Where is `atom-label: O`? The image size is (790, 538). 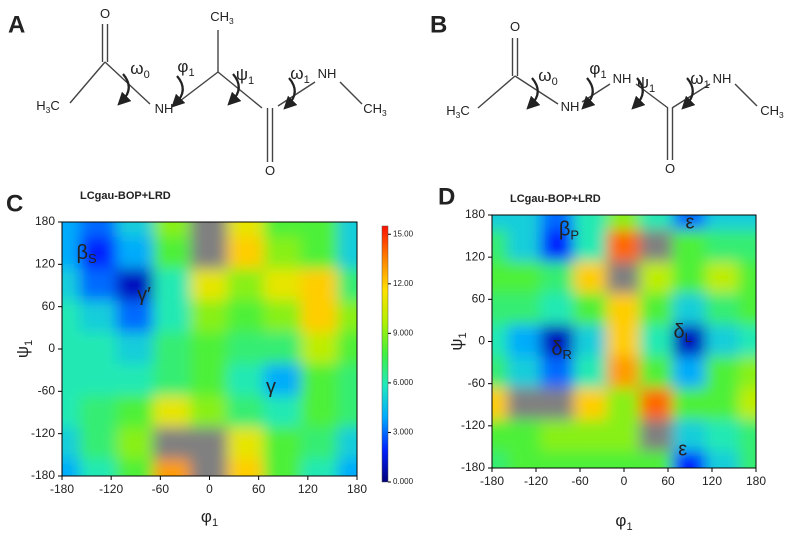
atom-label: O is located at coordinates (105, 13).